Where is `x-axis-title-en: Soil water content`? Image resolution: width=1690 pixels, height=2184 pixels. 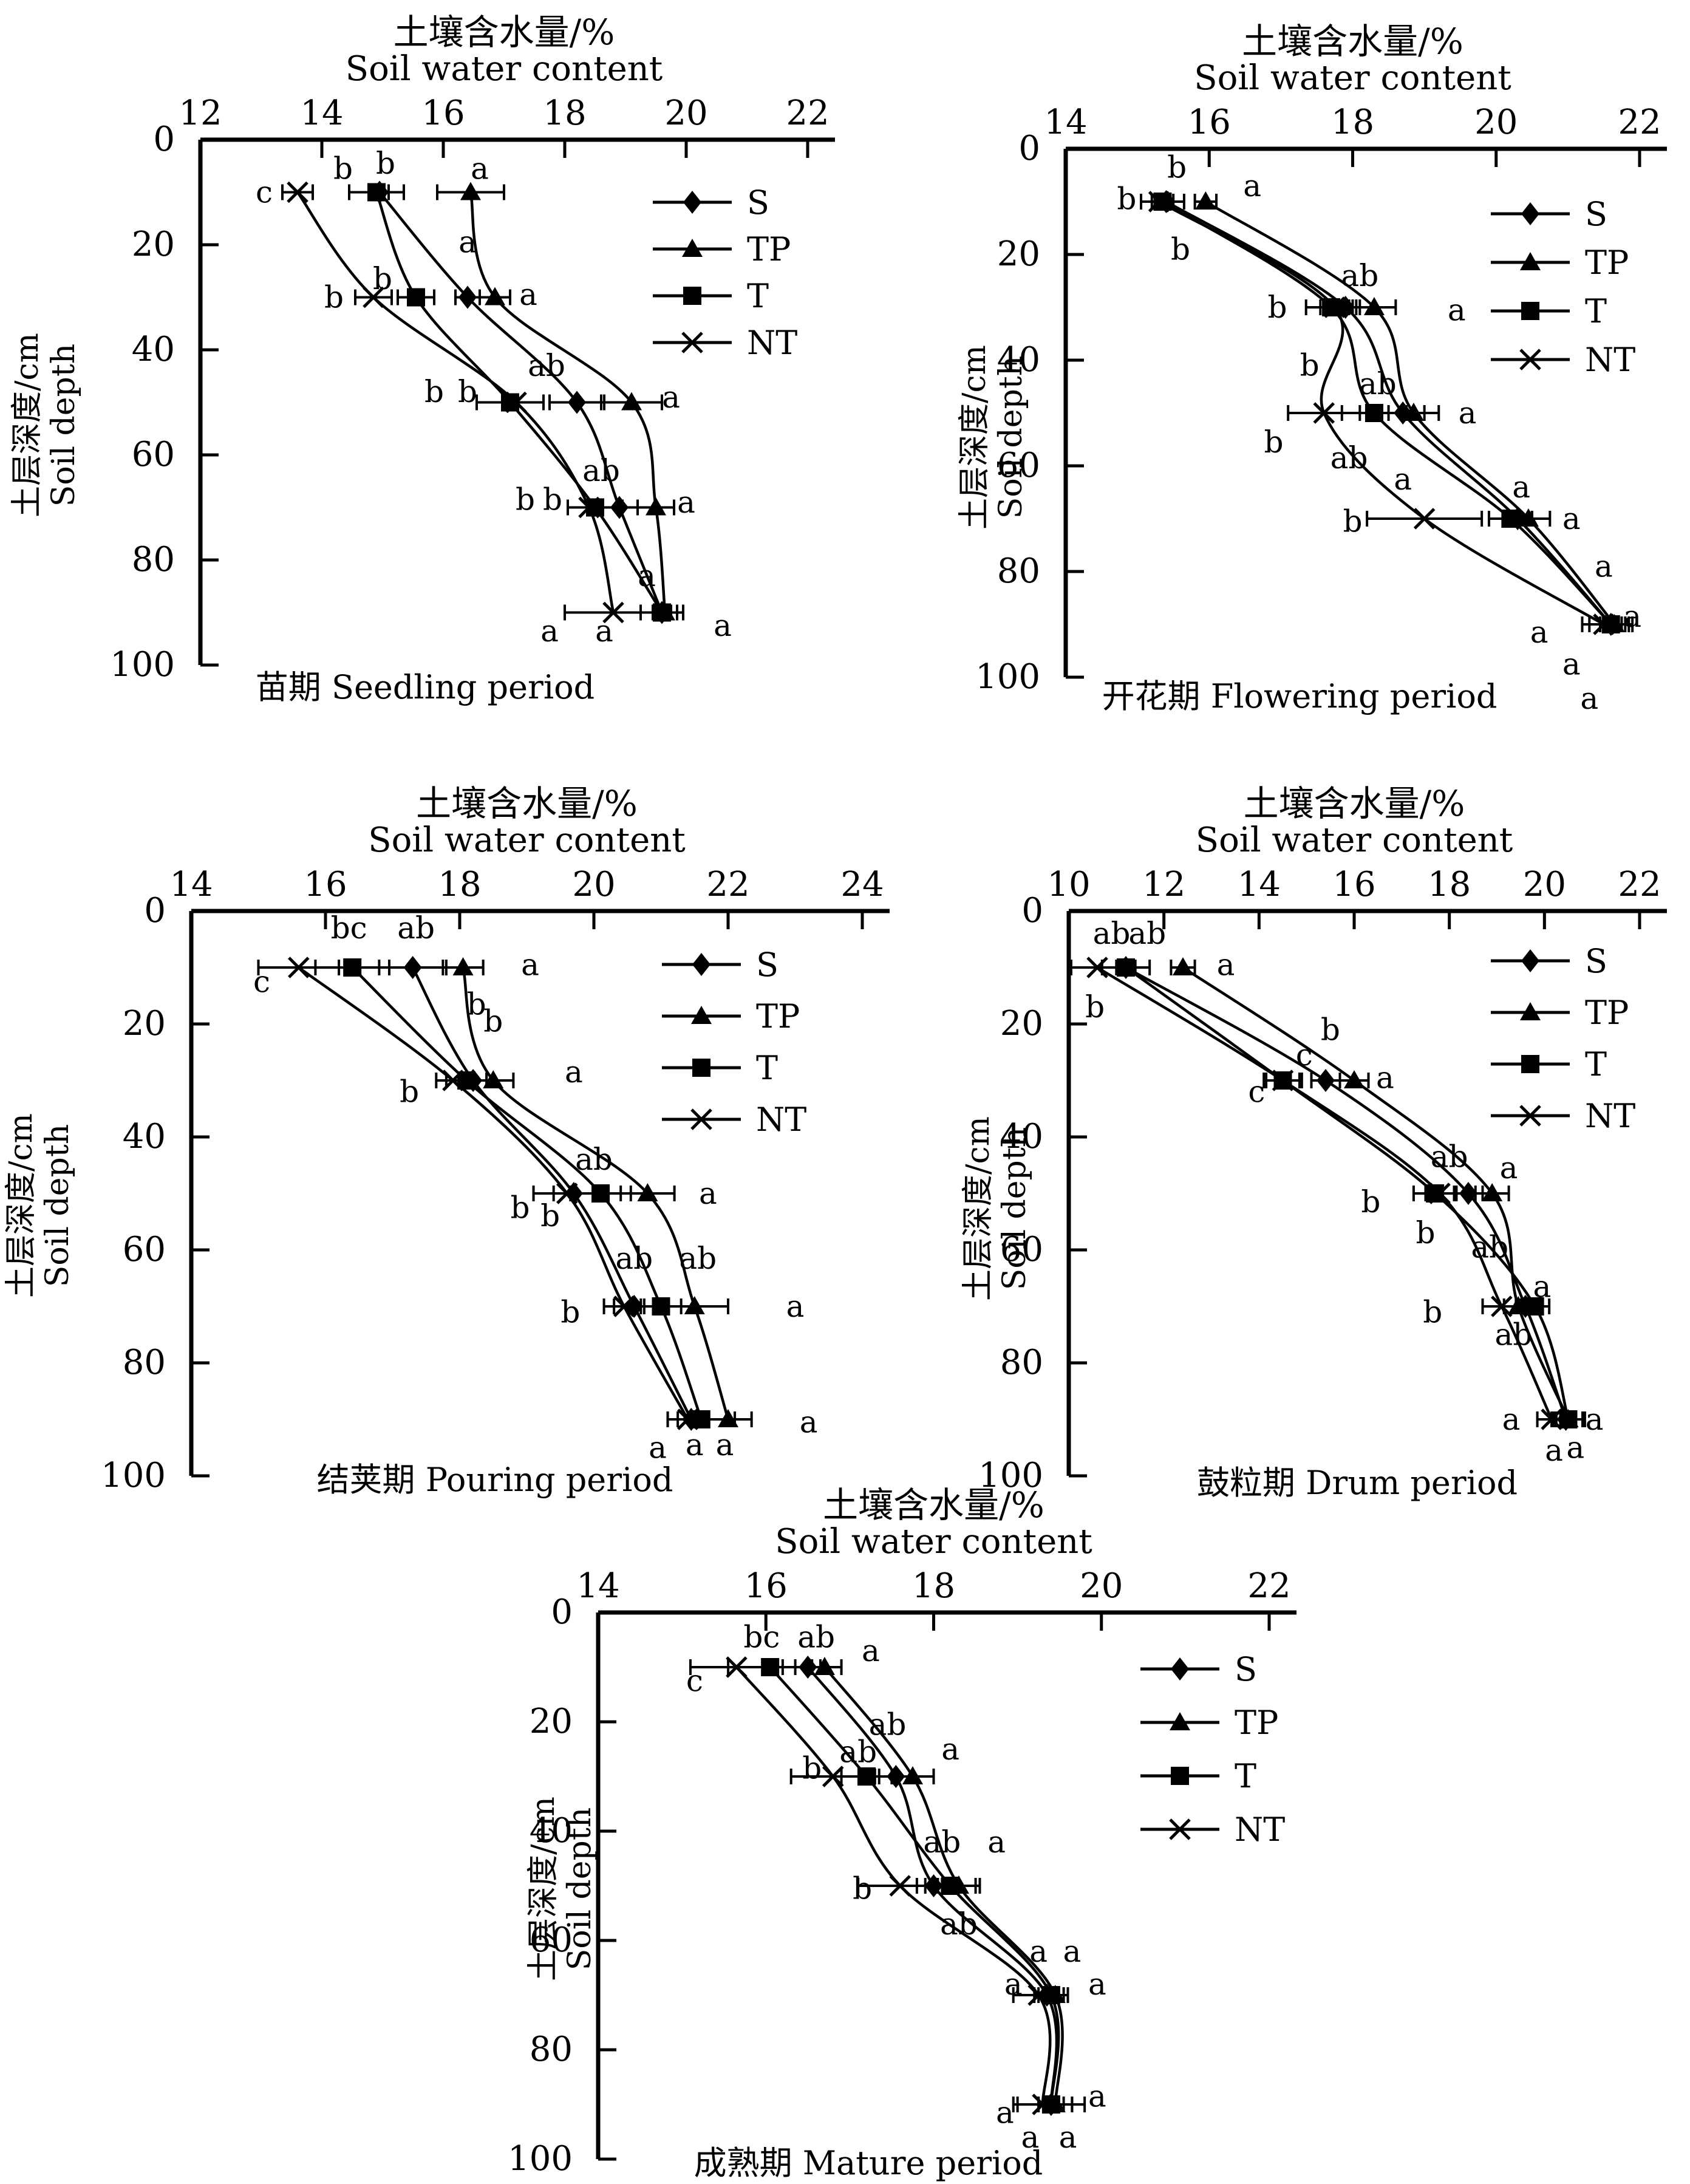
x-axis-title-en: Soil water content is located at coordinates (1354, 840).